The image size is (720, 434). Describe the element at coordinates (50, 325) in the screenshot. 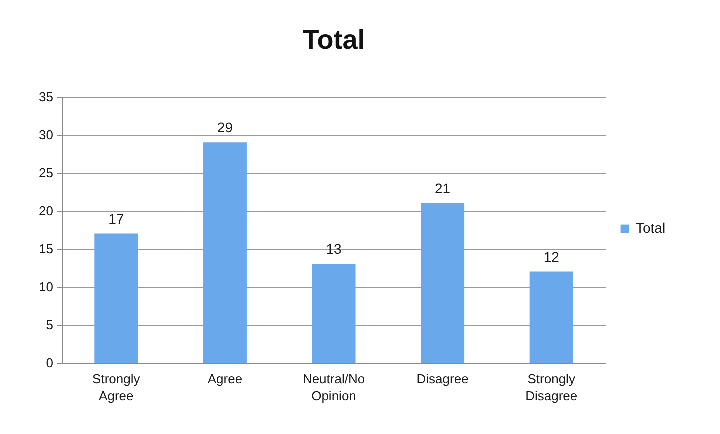

I see `y-tick-label: 5` at that location.